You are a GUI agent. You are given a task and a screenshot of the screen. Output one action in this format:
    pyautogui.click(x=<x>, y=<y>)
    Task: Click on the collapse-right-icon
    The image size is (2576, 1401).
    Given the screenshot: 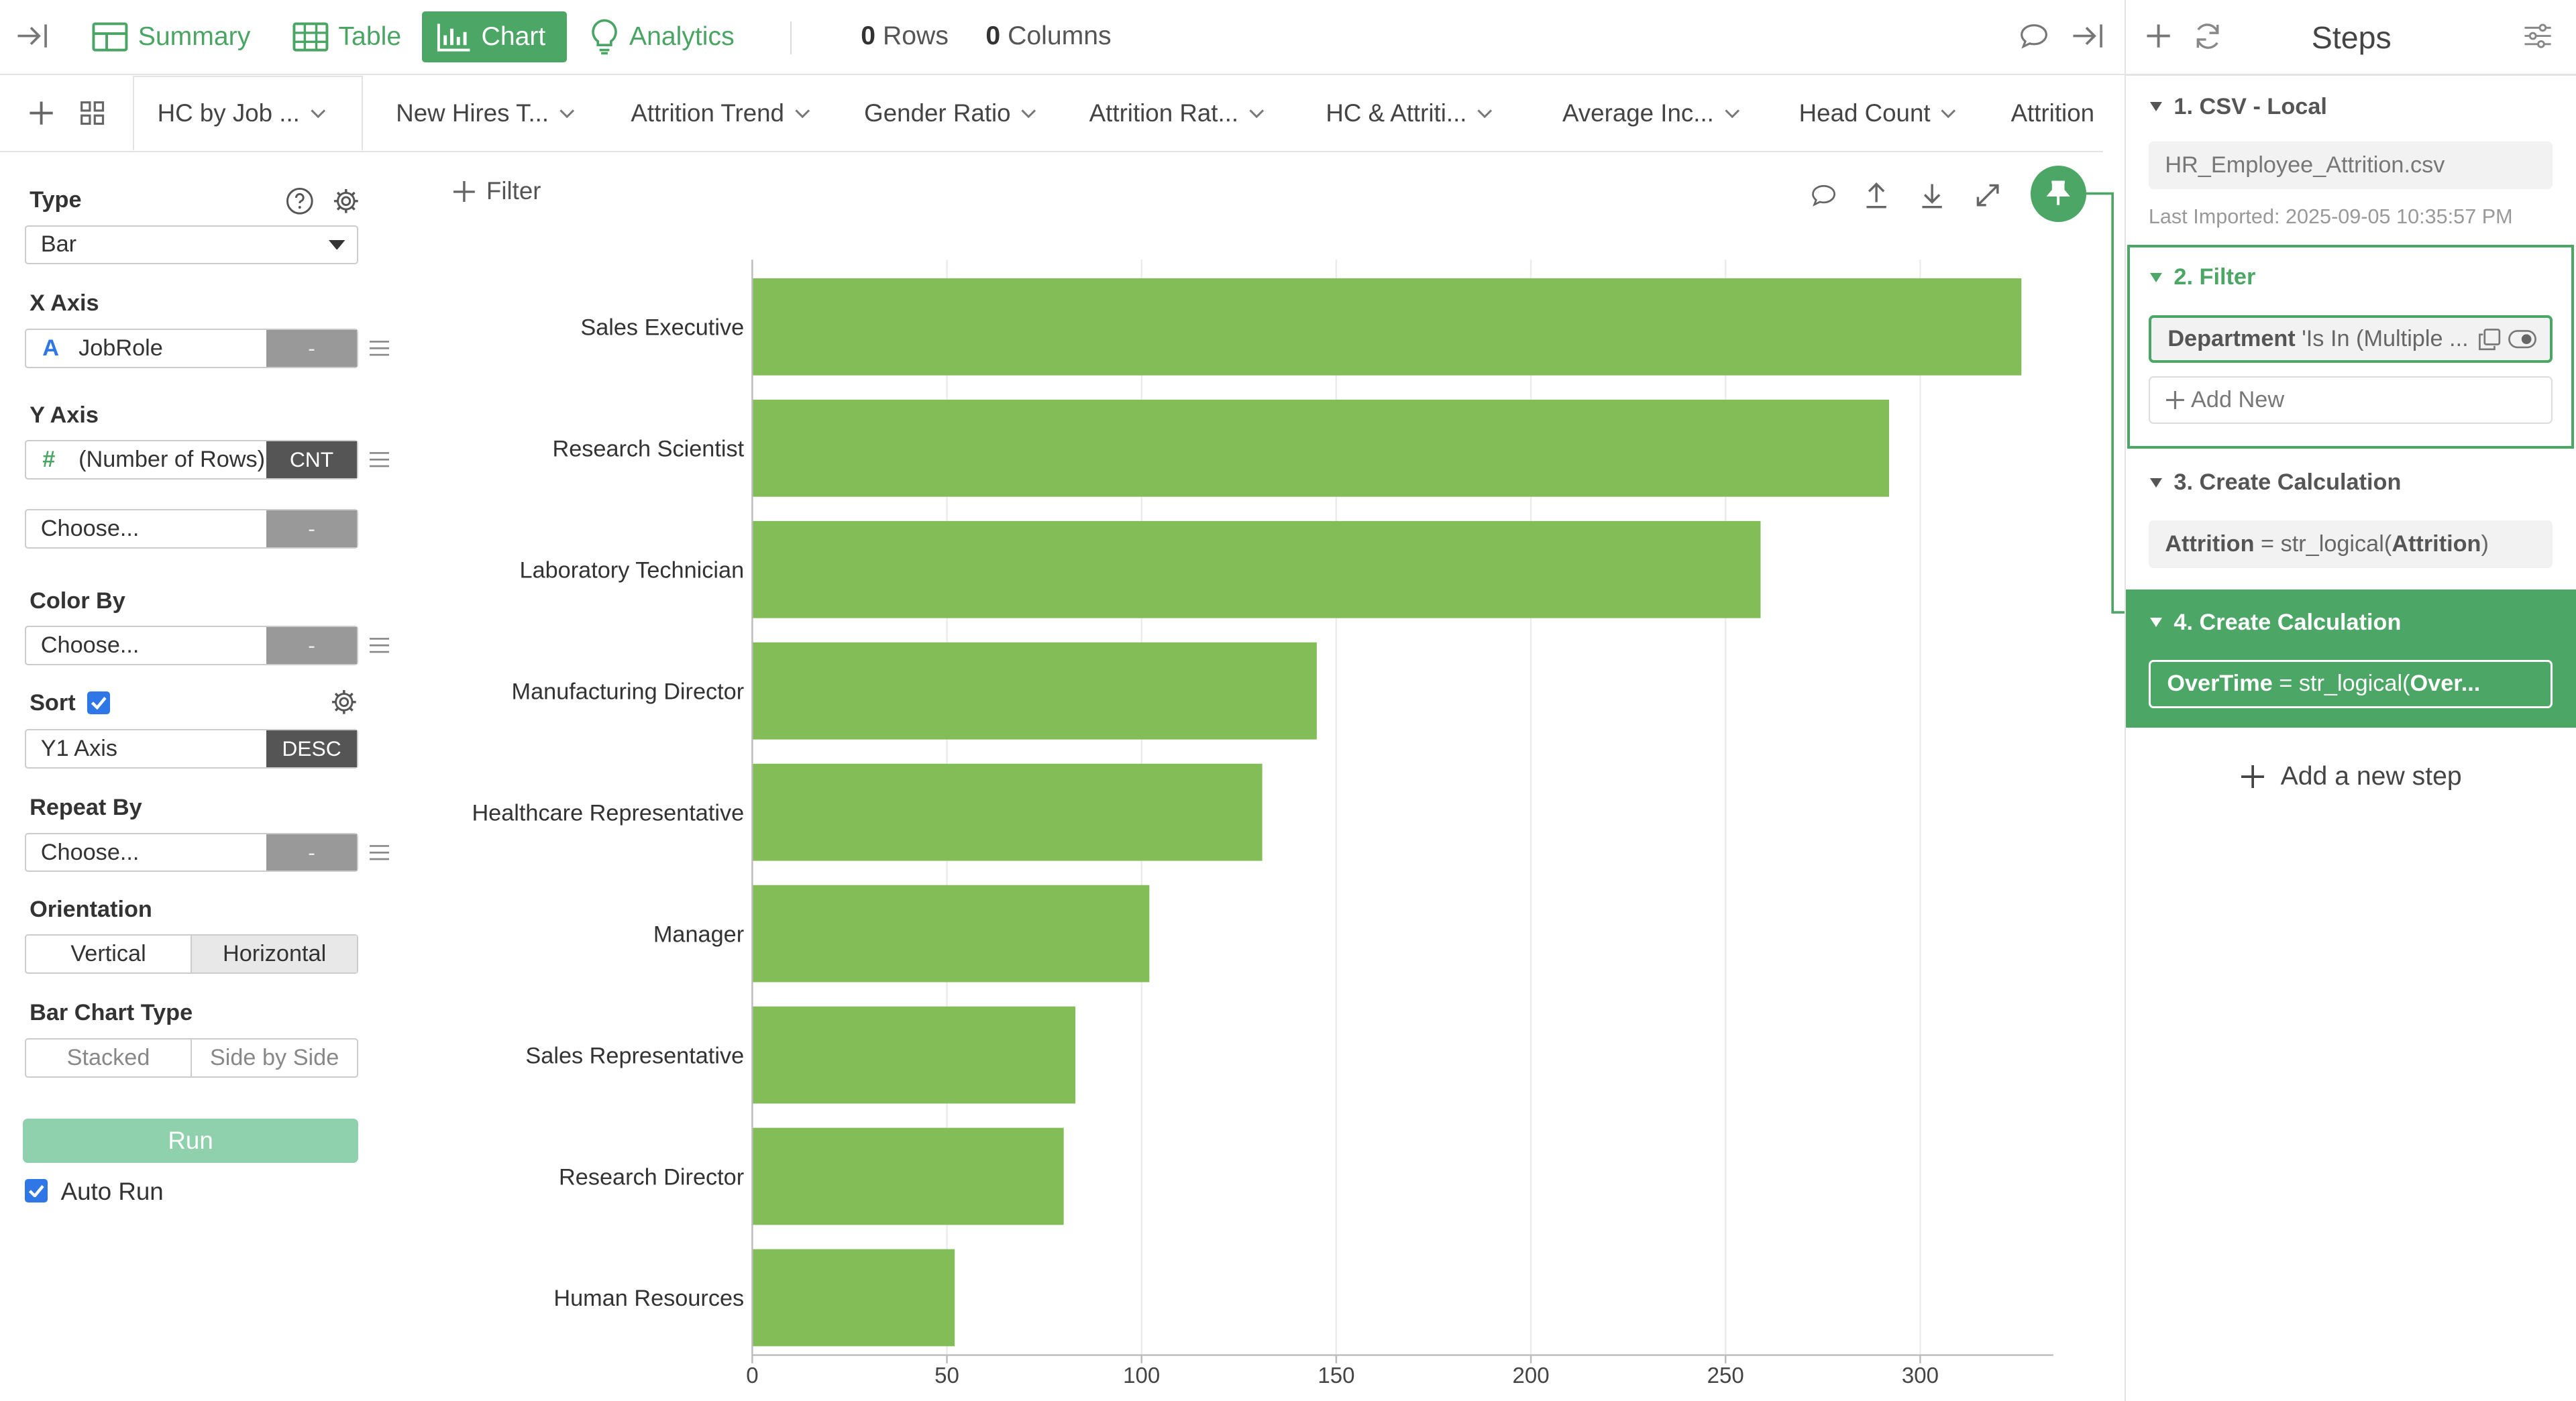 What is the action you would take?
    pyautogui.click(x=2088, y=36)
    